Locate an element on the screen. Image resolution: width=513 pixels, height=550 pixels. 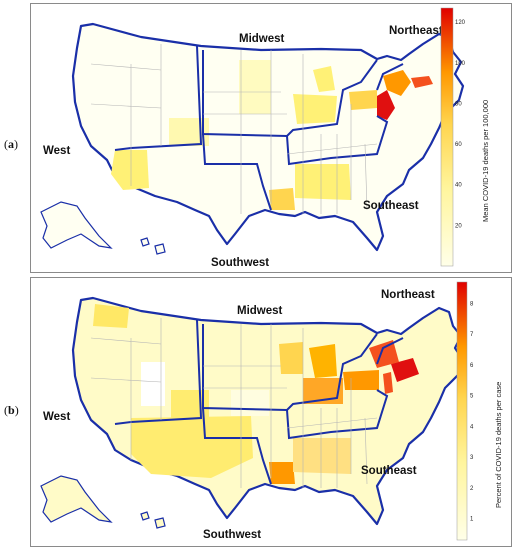
state-ma is located at coordinates (422, 82).